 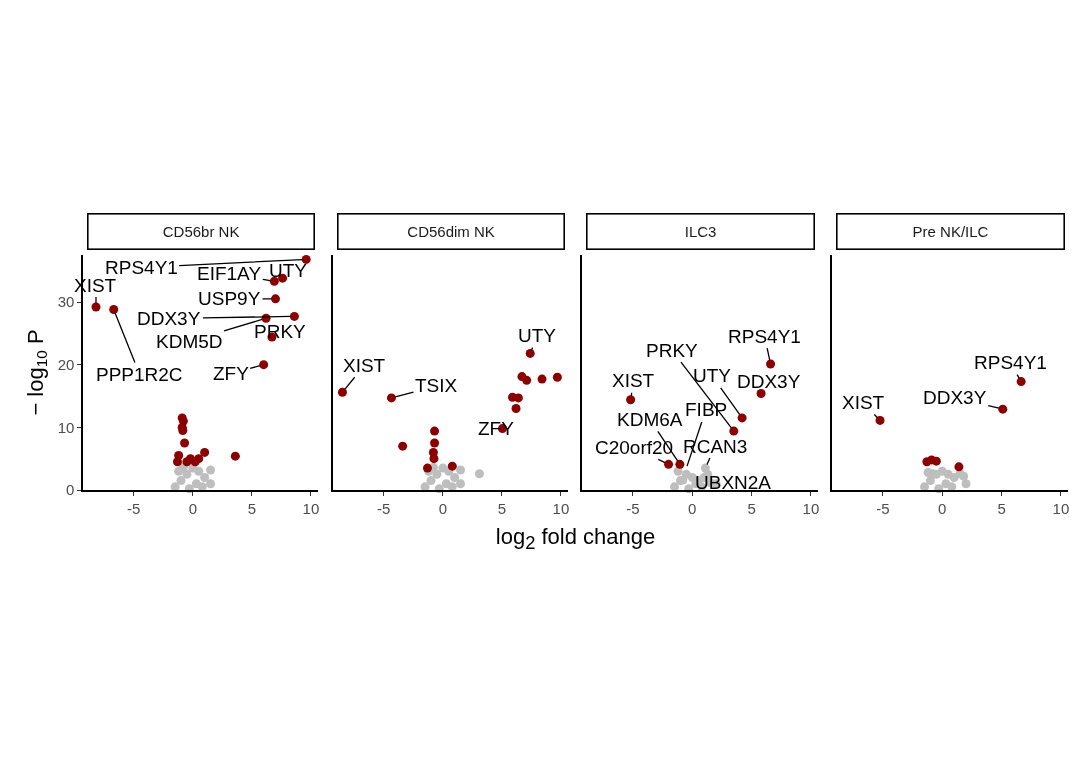 I want to click on annotation: EIF1AY, so click(x=229, y=273).